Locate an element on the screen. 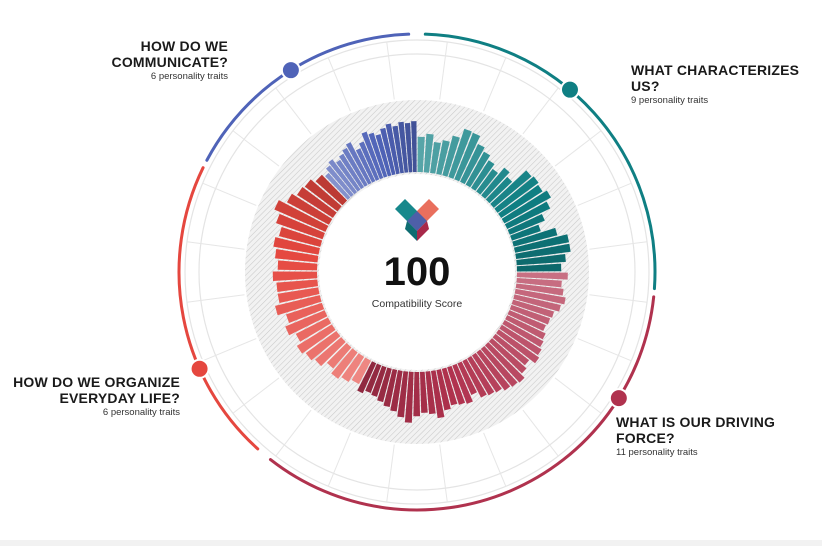 This screenshot has height=546, width=822. category-subtitle: 11 personality traits is located at coordinates (657, 452).